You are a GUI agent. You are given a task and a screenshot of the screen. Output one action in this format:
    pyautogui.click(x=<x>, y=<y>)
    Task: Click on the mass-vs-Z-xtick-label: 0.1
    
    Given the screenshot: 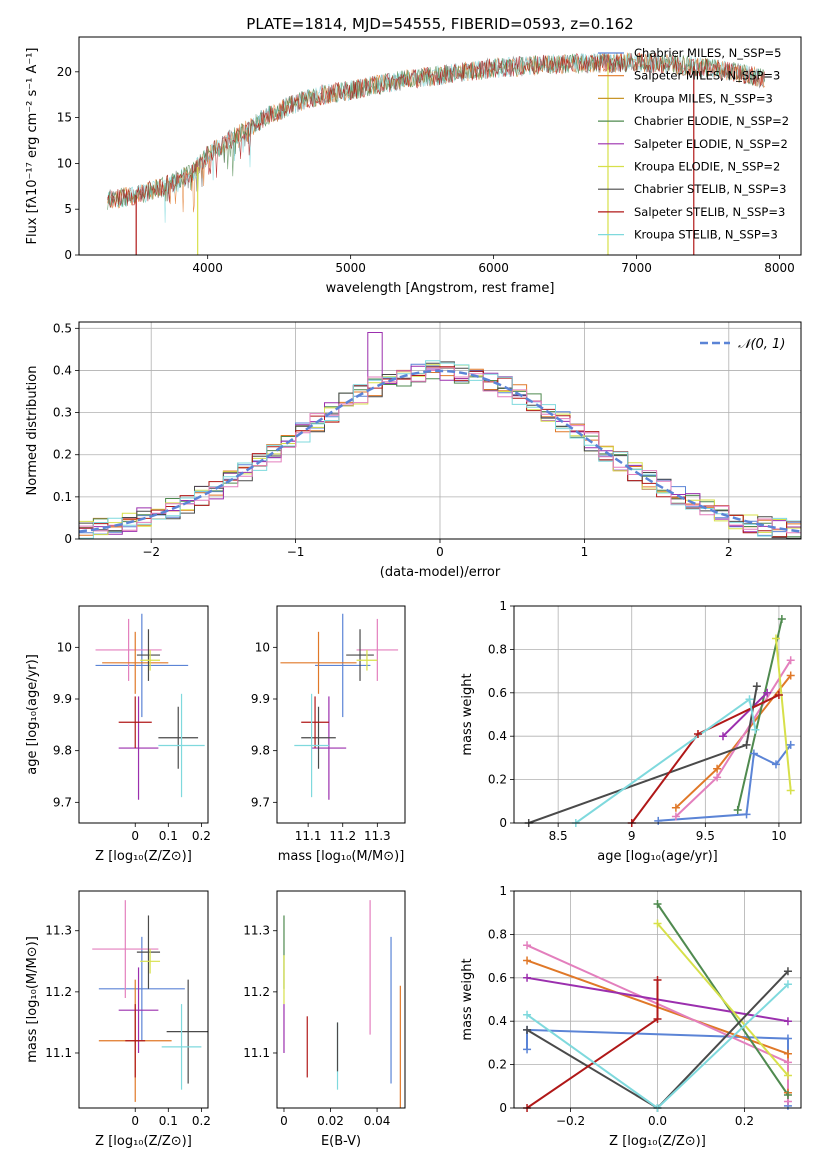 What is the action you would take?
    pyautogui.click(x=168, y=1121)
    